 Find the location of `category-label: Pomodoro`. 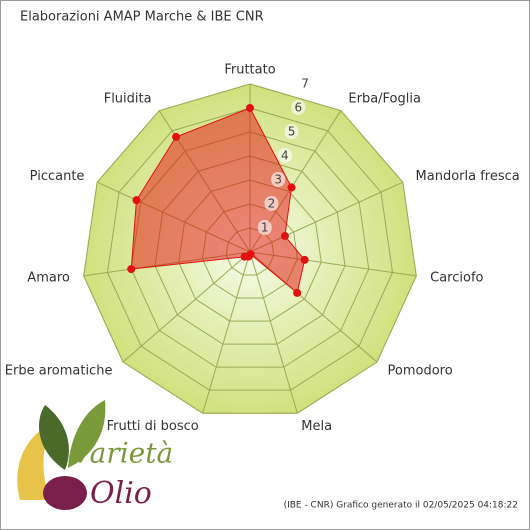

category-label: Pomodoro is located at coordinates (420, 371).